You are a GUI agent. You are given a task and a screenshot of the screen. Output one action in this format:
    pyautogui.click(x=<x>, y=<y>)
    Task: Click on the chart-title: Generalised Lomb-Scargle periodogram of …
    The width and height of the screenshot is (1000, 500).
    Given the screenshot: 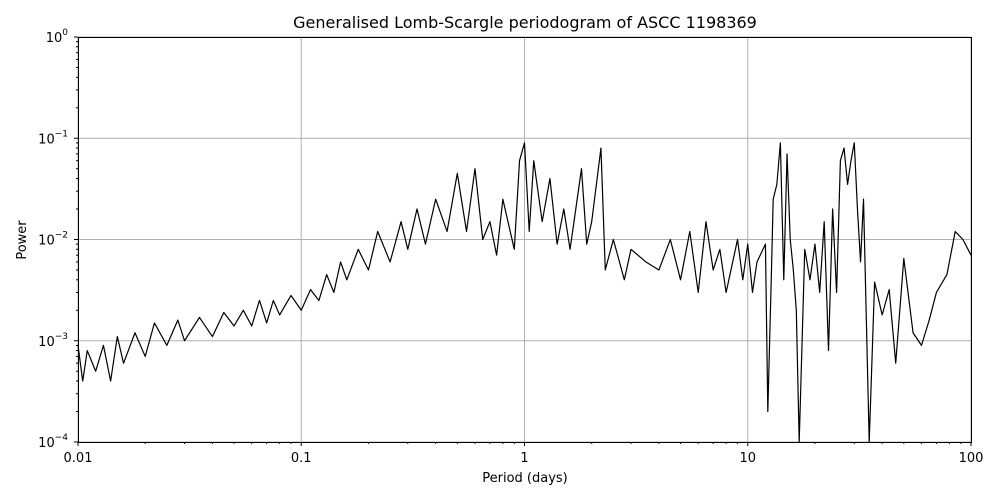 What is the action you would take?
    pyautogui.click(x=525, y=22)
    